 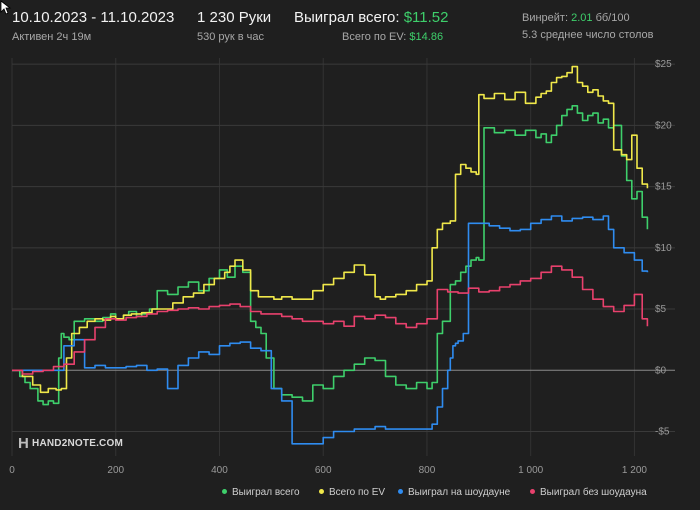 I want to click on legend-label: Всего по EV, so click(x=357, y=492).